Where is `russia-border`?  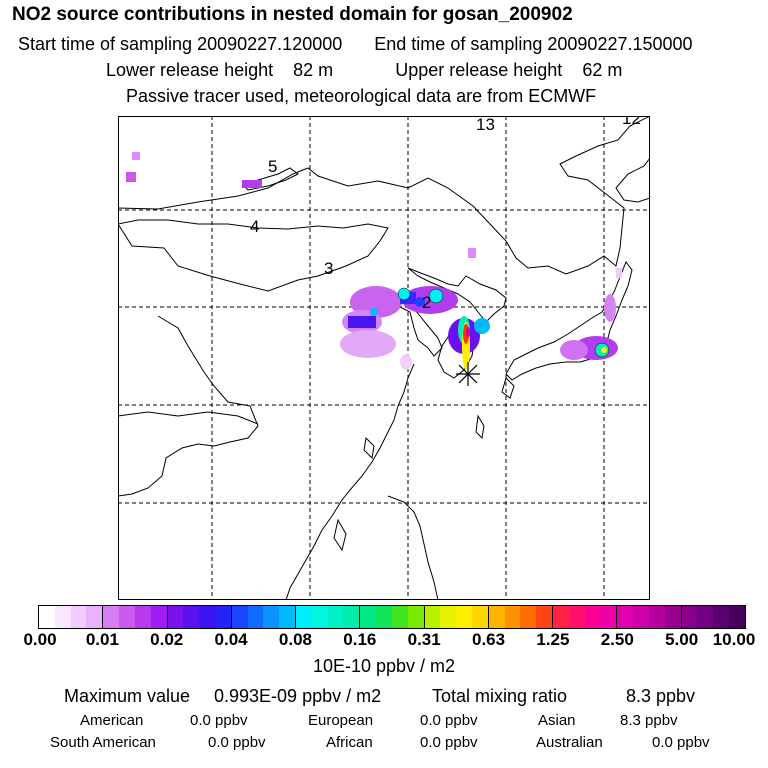 russia-border is located at coordinates (384, 195).